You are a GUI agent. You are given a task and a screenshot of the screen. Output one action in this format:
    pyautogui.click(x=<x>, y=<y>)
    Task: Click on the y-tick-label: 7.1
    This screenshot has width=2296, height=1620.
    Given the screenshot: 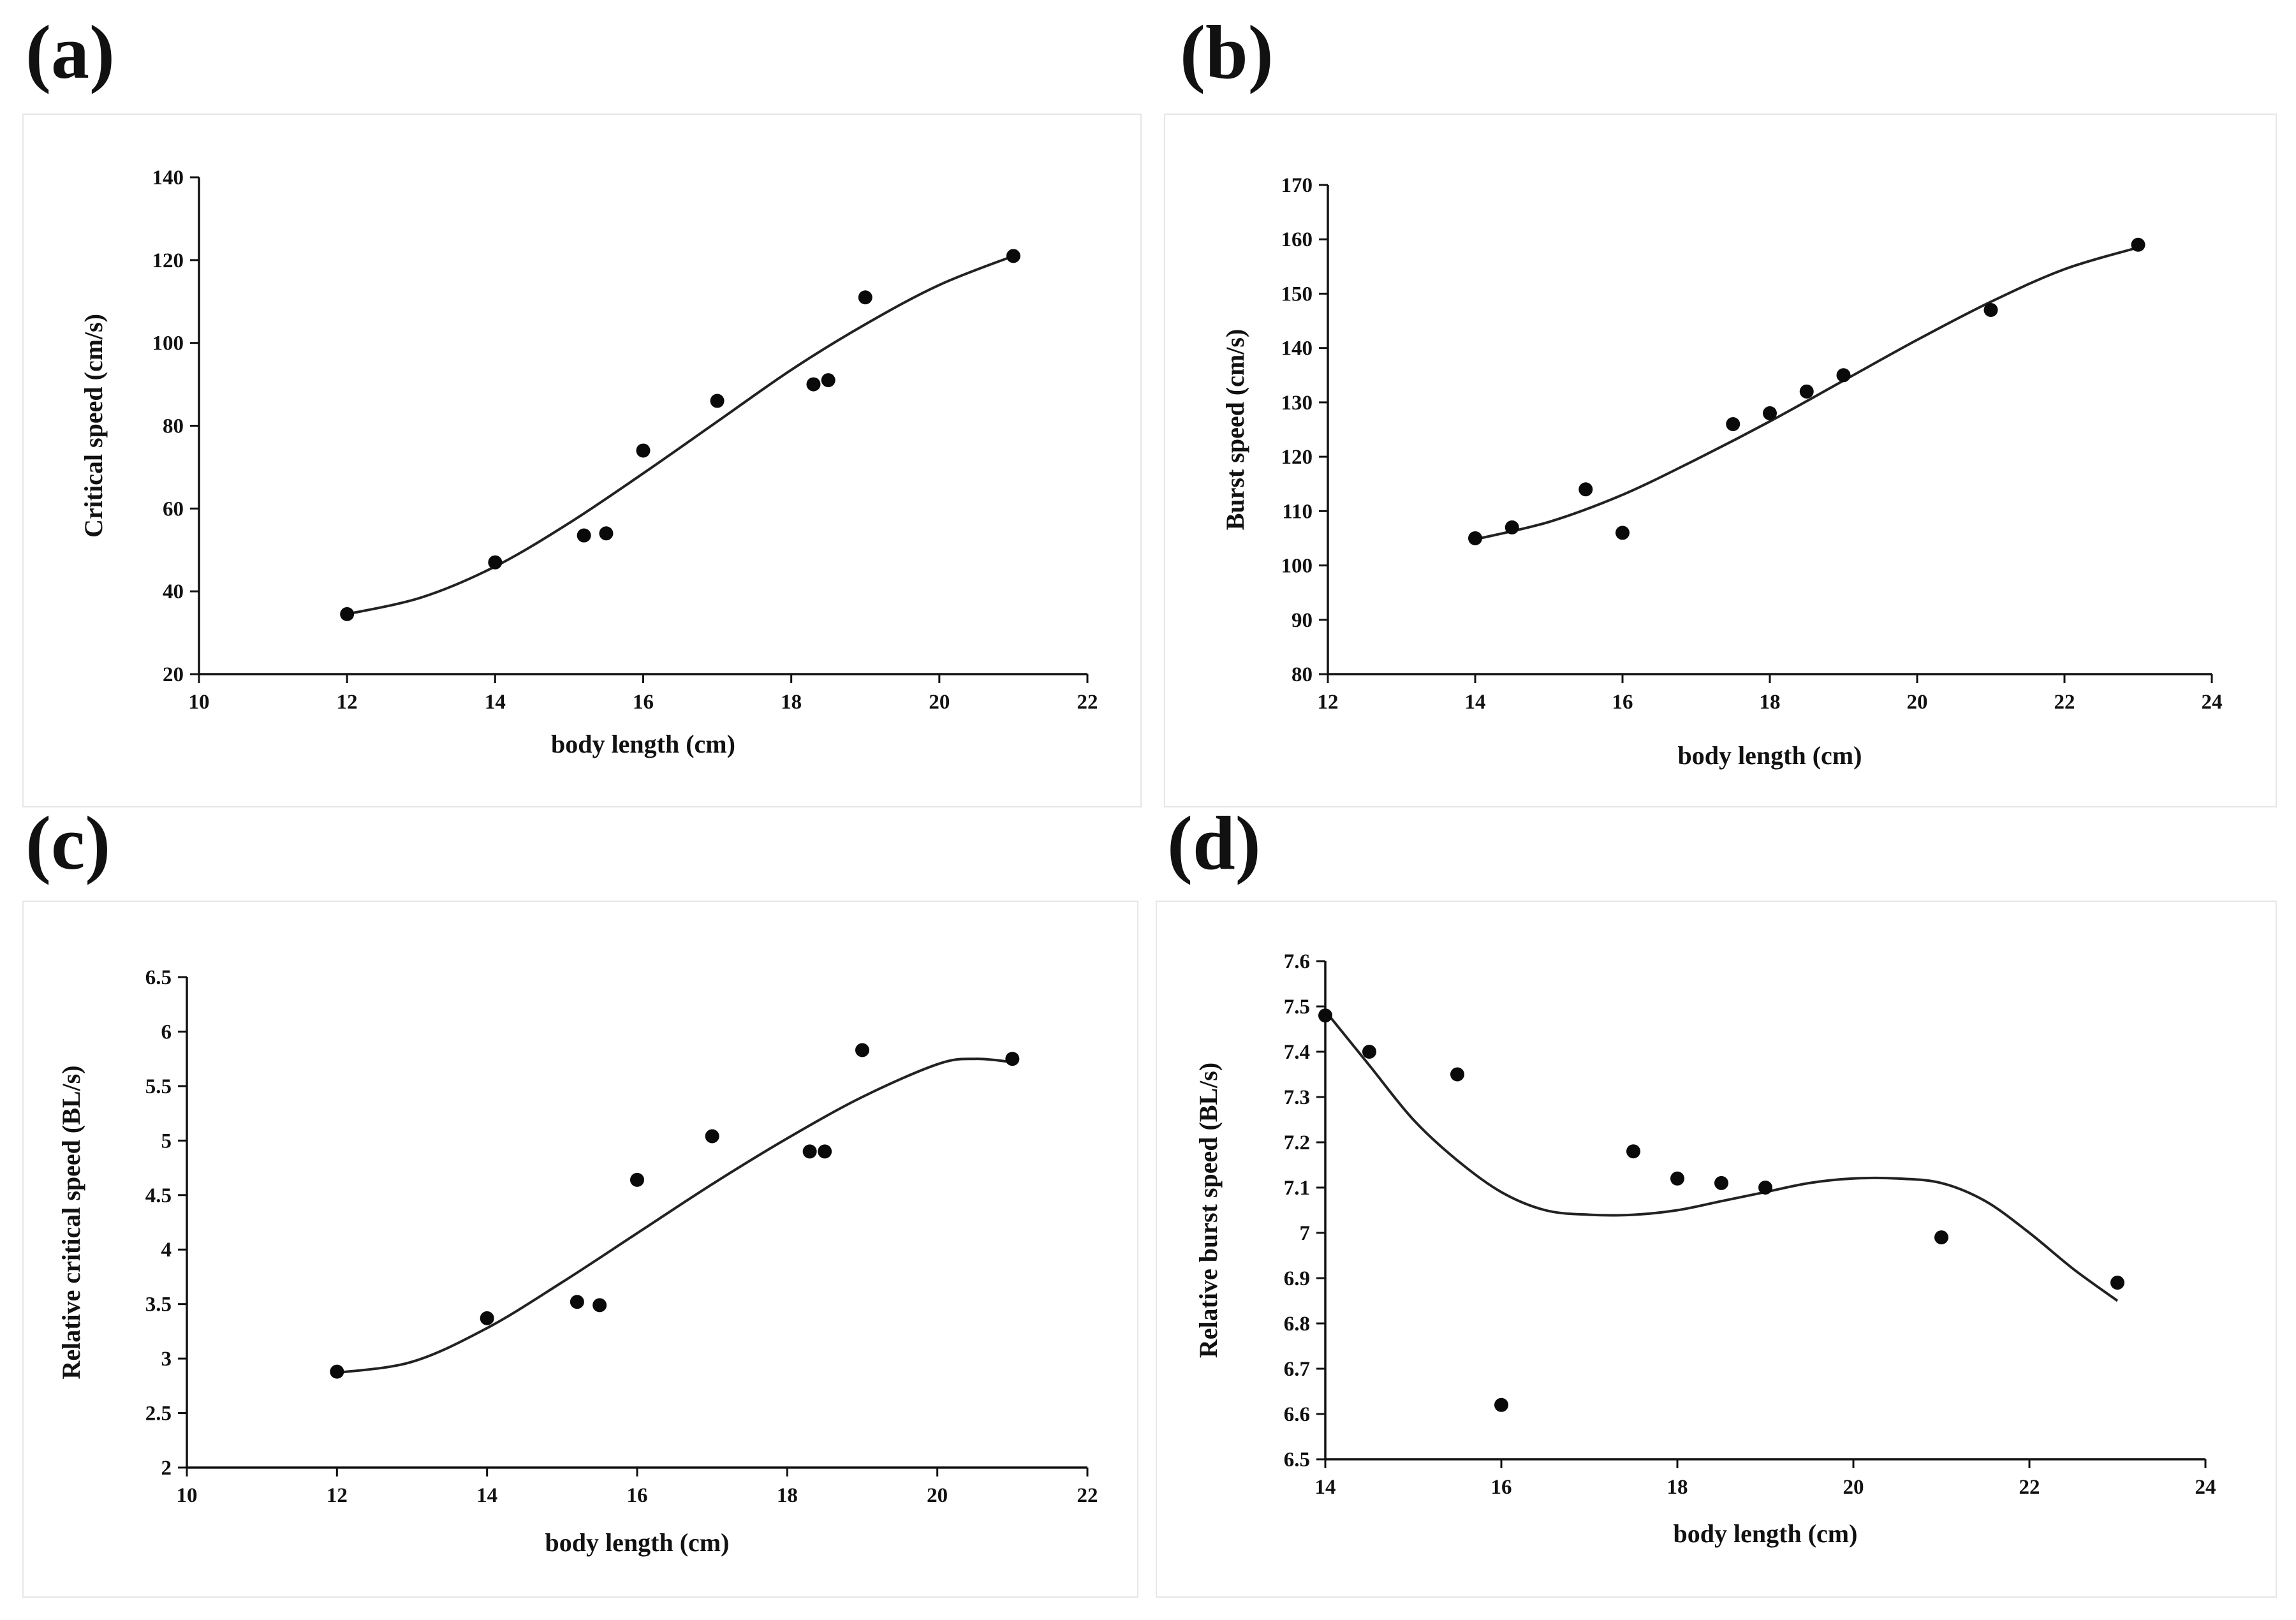 What is the action you would take?
    pyautogui.click(x=1297, y=1188)
    